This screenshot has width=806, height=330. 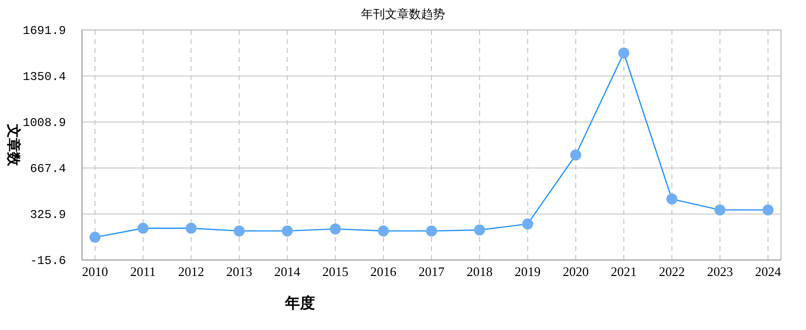 I want to click on x-tick-label: 2018, so click(x=479, y=271).